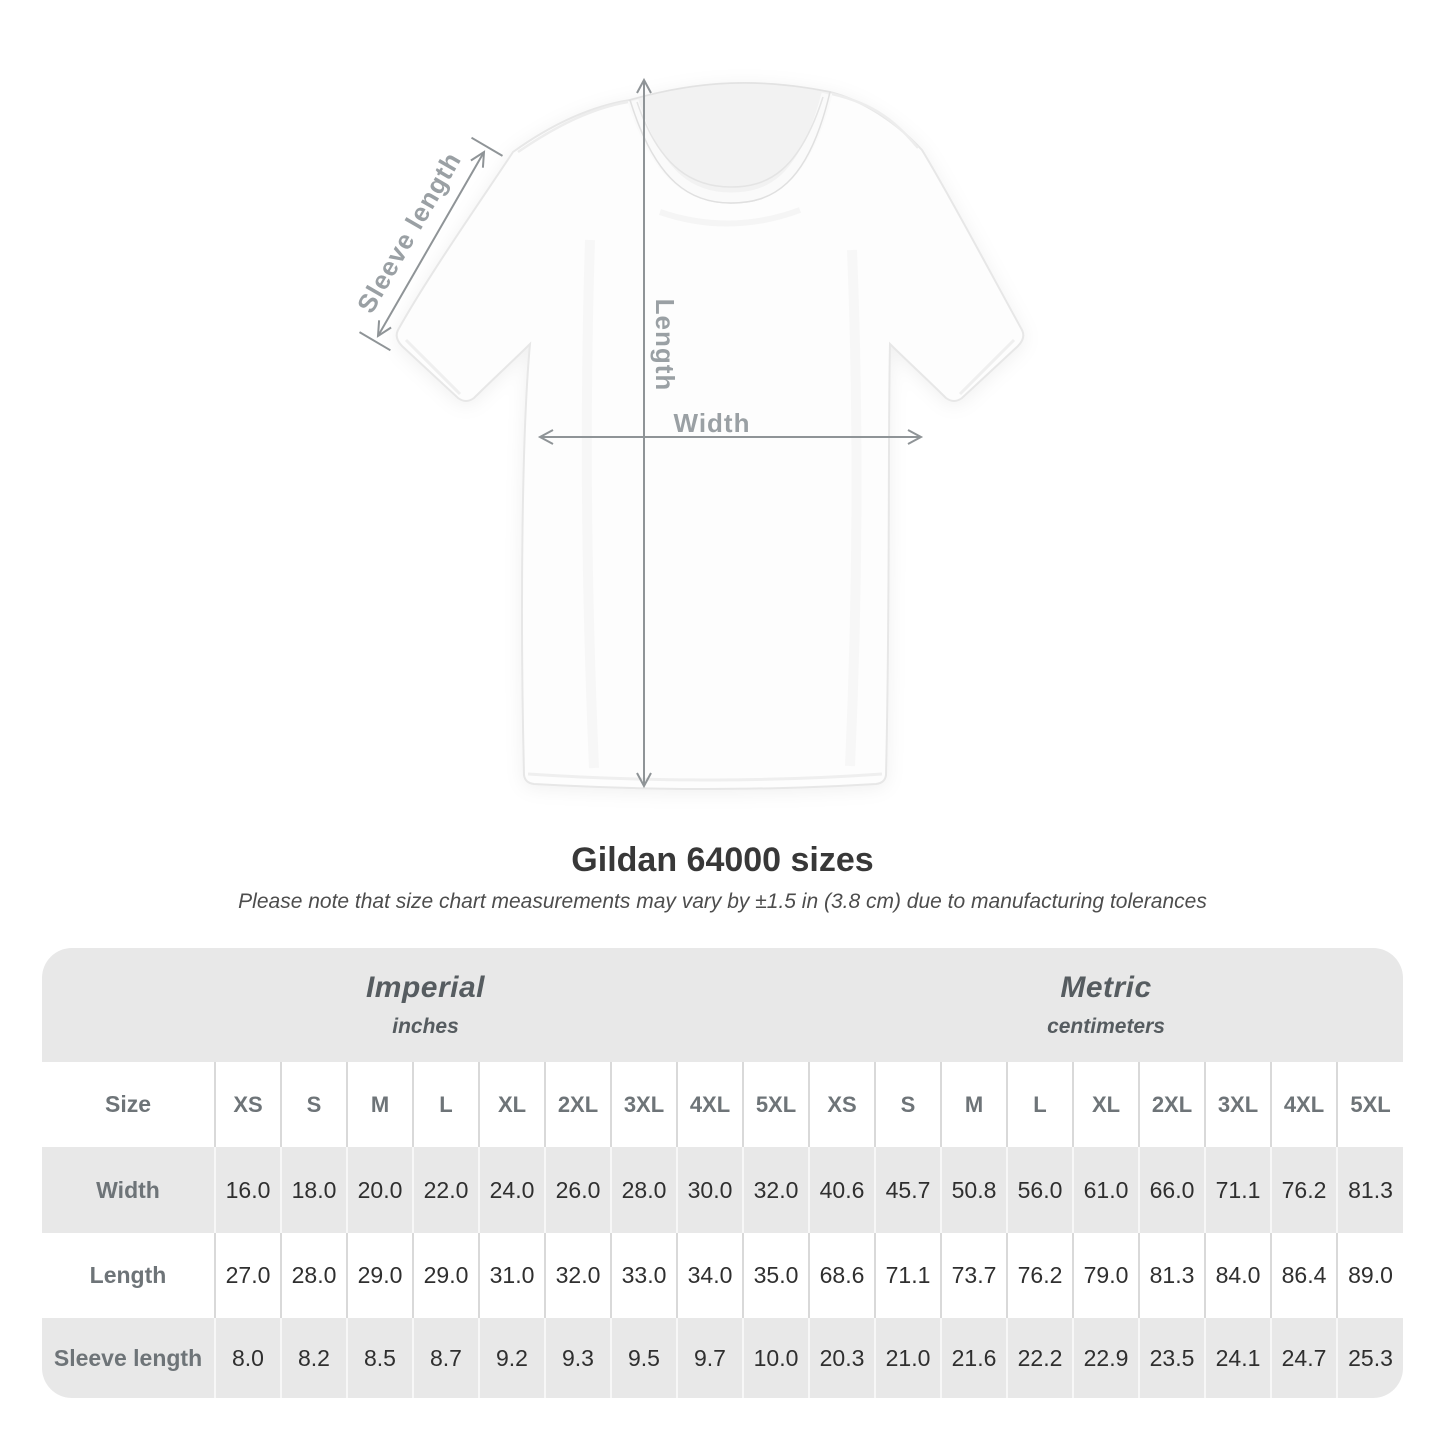  What do you see at coordinates (487, 146) in the screenshot?
I see `sleeve-end-tick-top` at bounding box center [487, 146].